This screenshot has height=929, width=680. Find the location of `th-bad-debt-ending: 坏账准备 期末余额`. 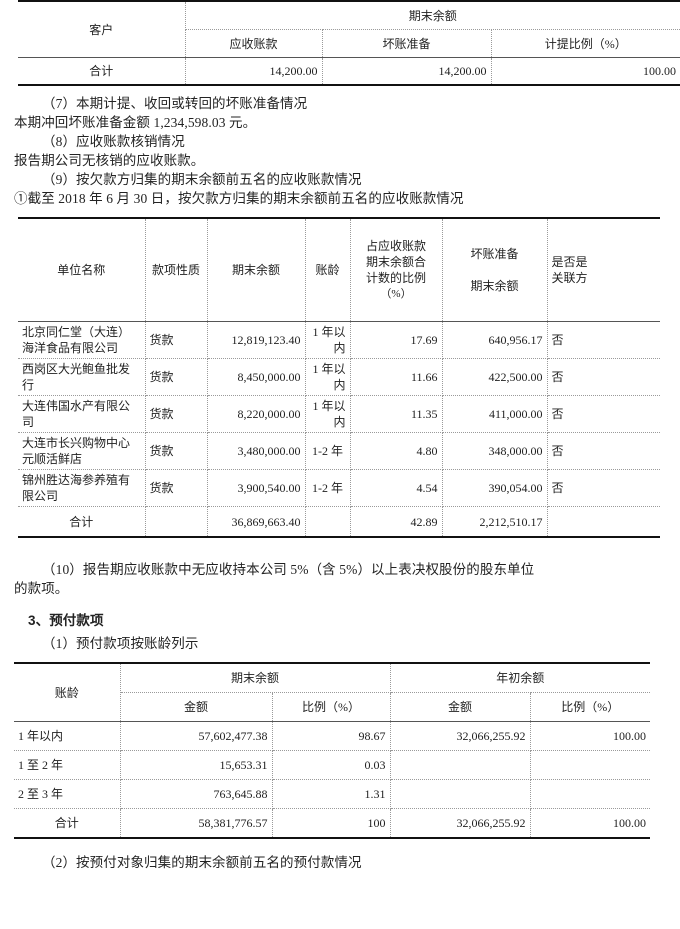

th-bad-debt-ending: 坏账准备 期末余额 is located at coordinates (495, 269).